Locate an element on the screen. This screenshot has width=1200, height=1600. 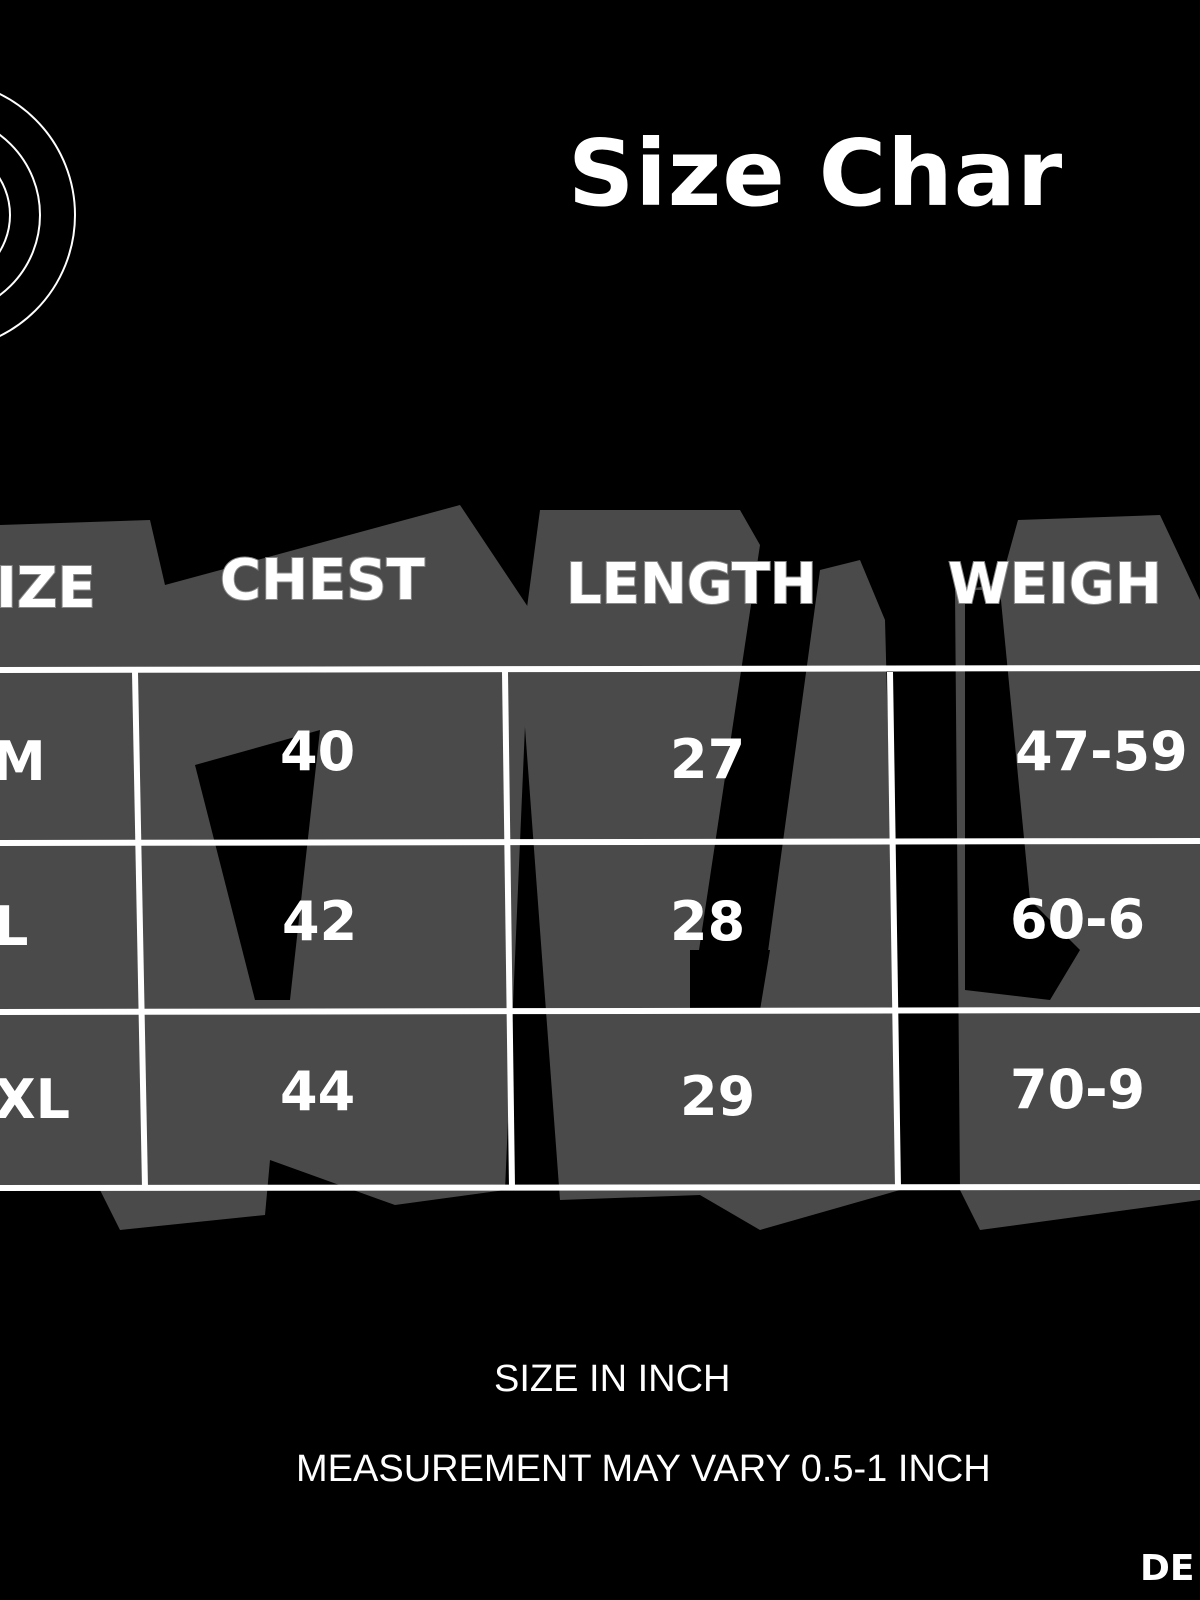
cell-weight: 60-6 is located at coordinates (1078, 919).